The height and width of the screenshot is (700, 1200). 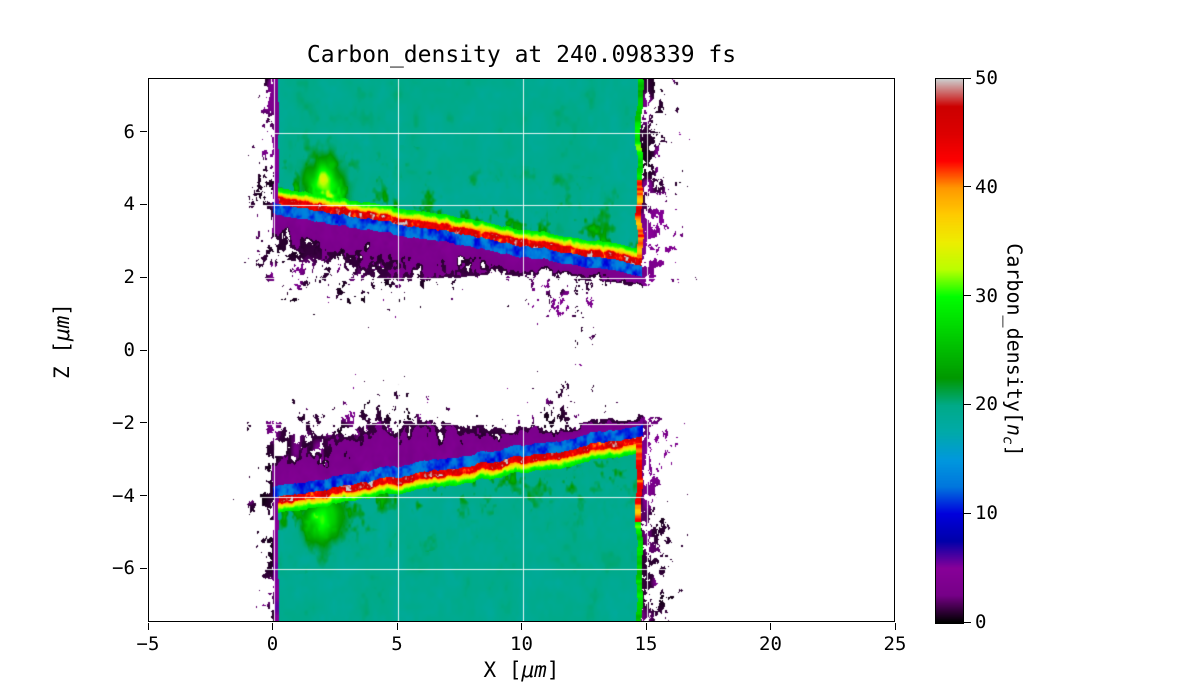 What do you see at coordinates (129, 277) in the screenshot?
I see `y-tick-label: 2` at bounding box center [129, 277].